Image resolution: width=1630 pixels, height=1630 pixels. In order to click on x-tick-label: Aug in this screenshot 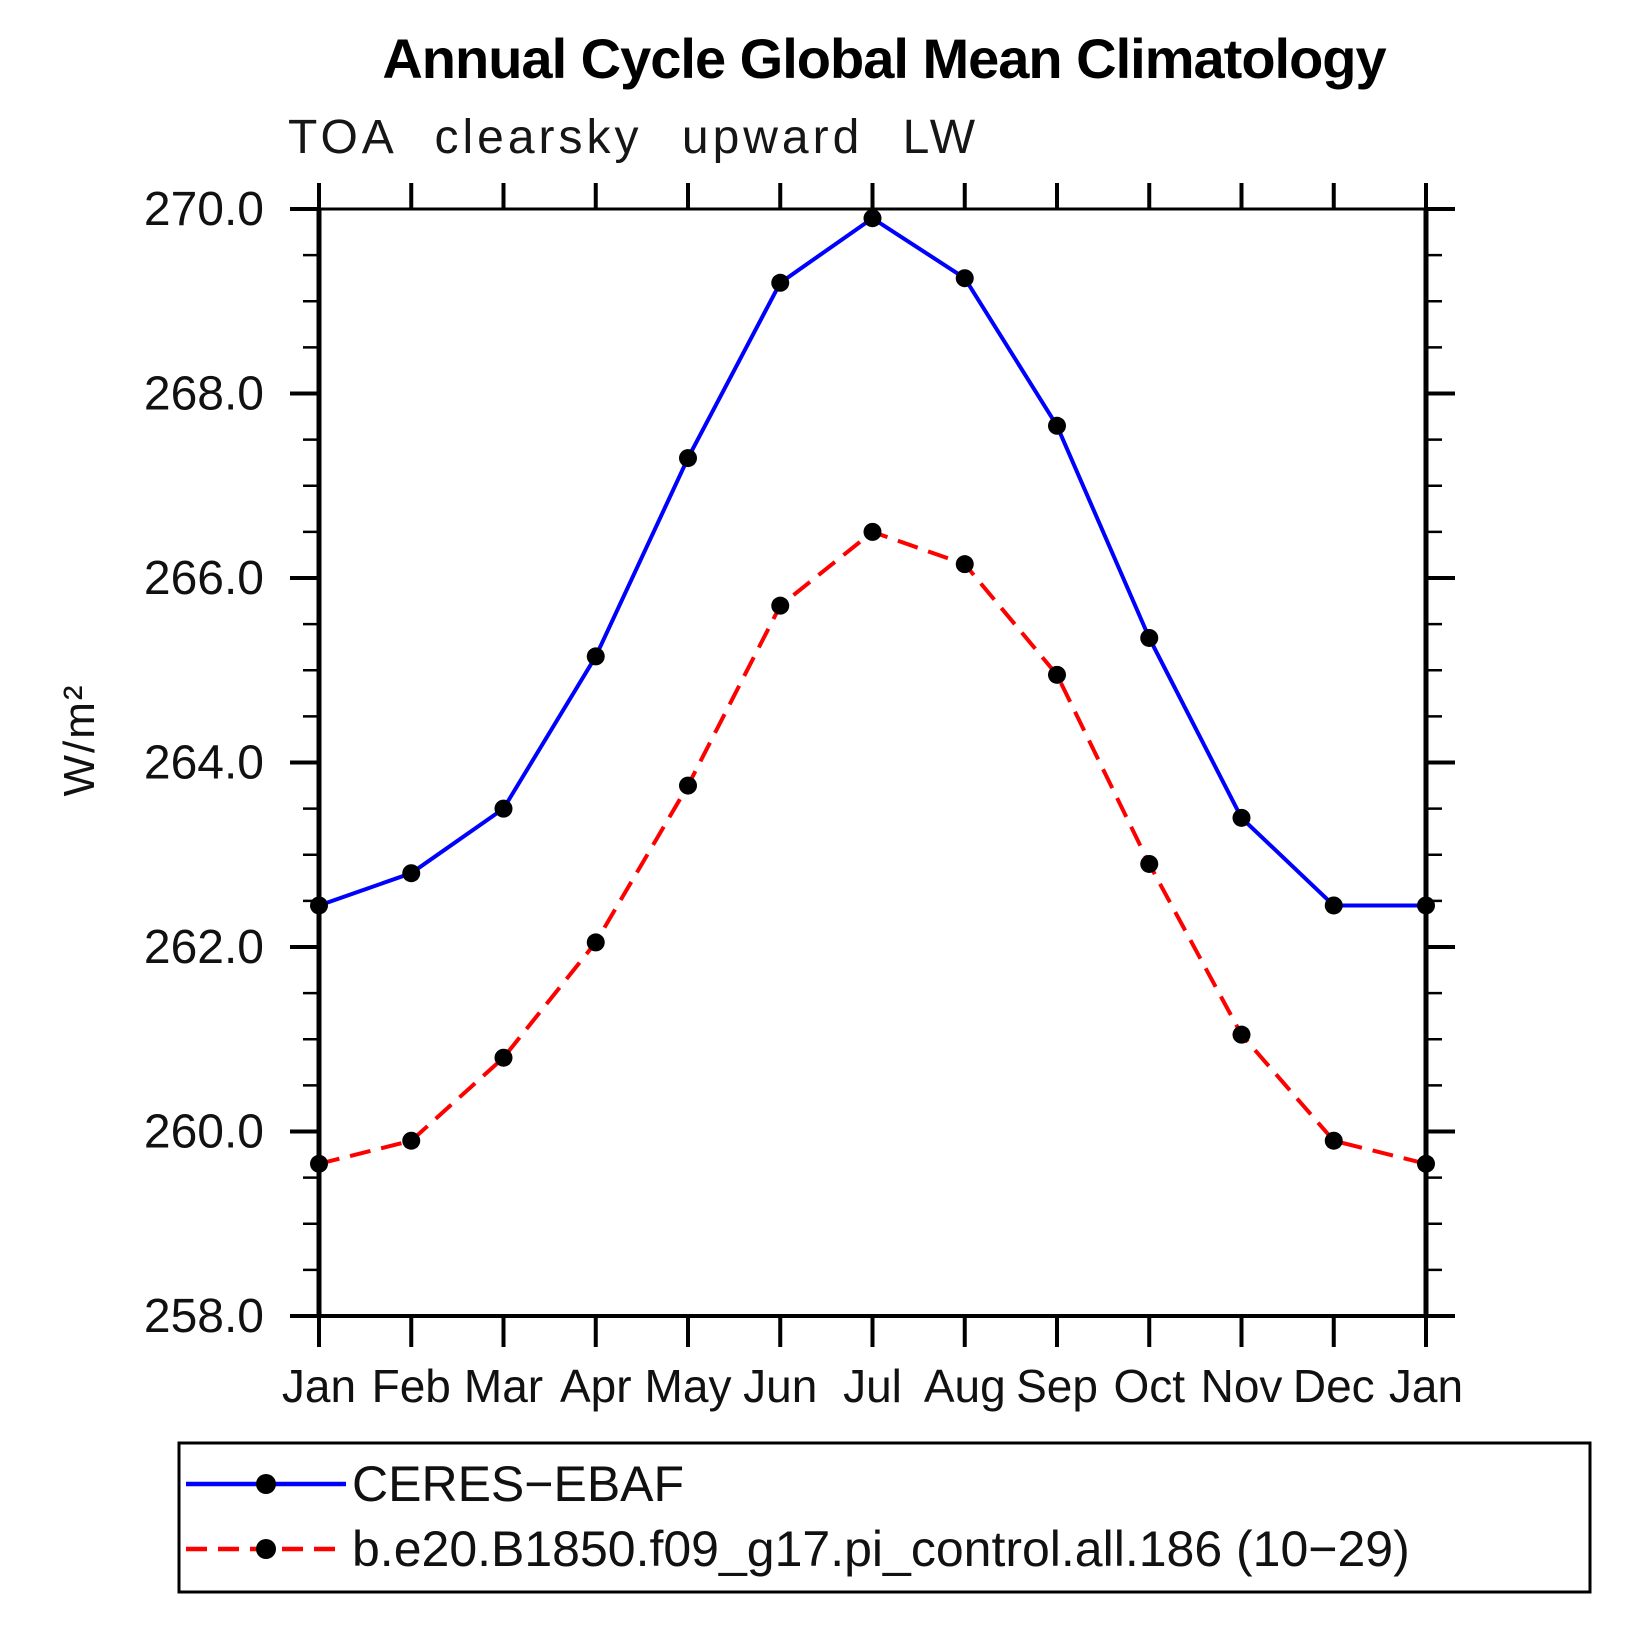, I will do `click(965, 1386)`.